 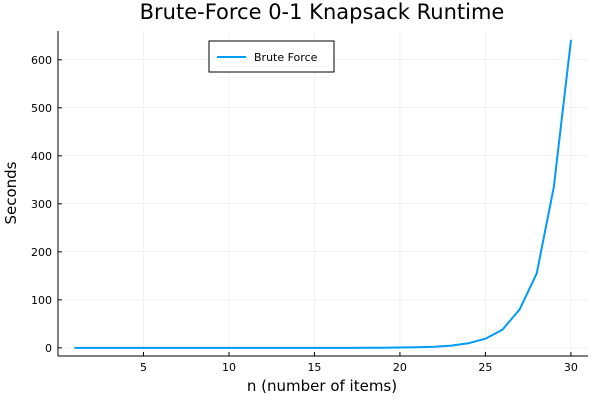 I want to click on x-tick-label: 20, so click(x=400, y=367).